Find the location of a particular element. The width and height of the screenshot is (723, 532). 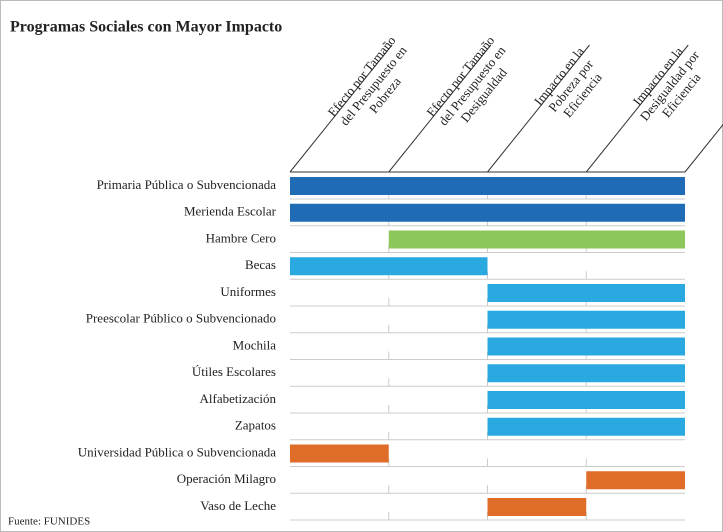

row-label: Zapatos is located at coordinates (255, 425).